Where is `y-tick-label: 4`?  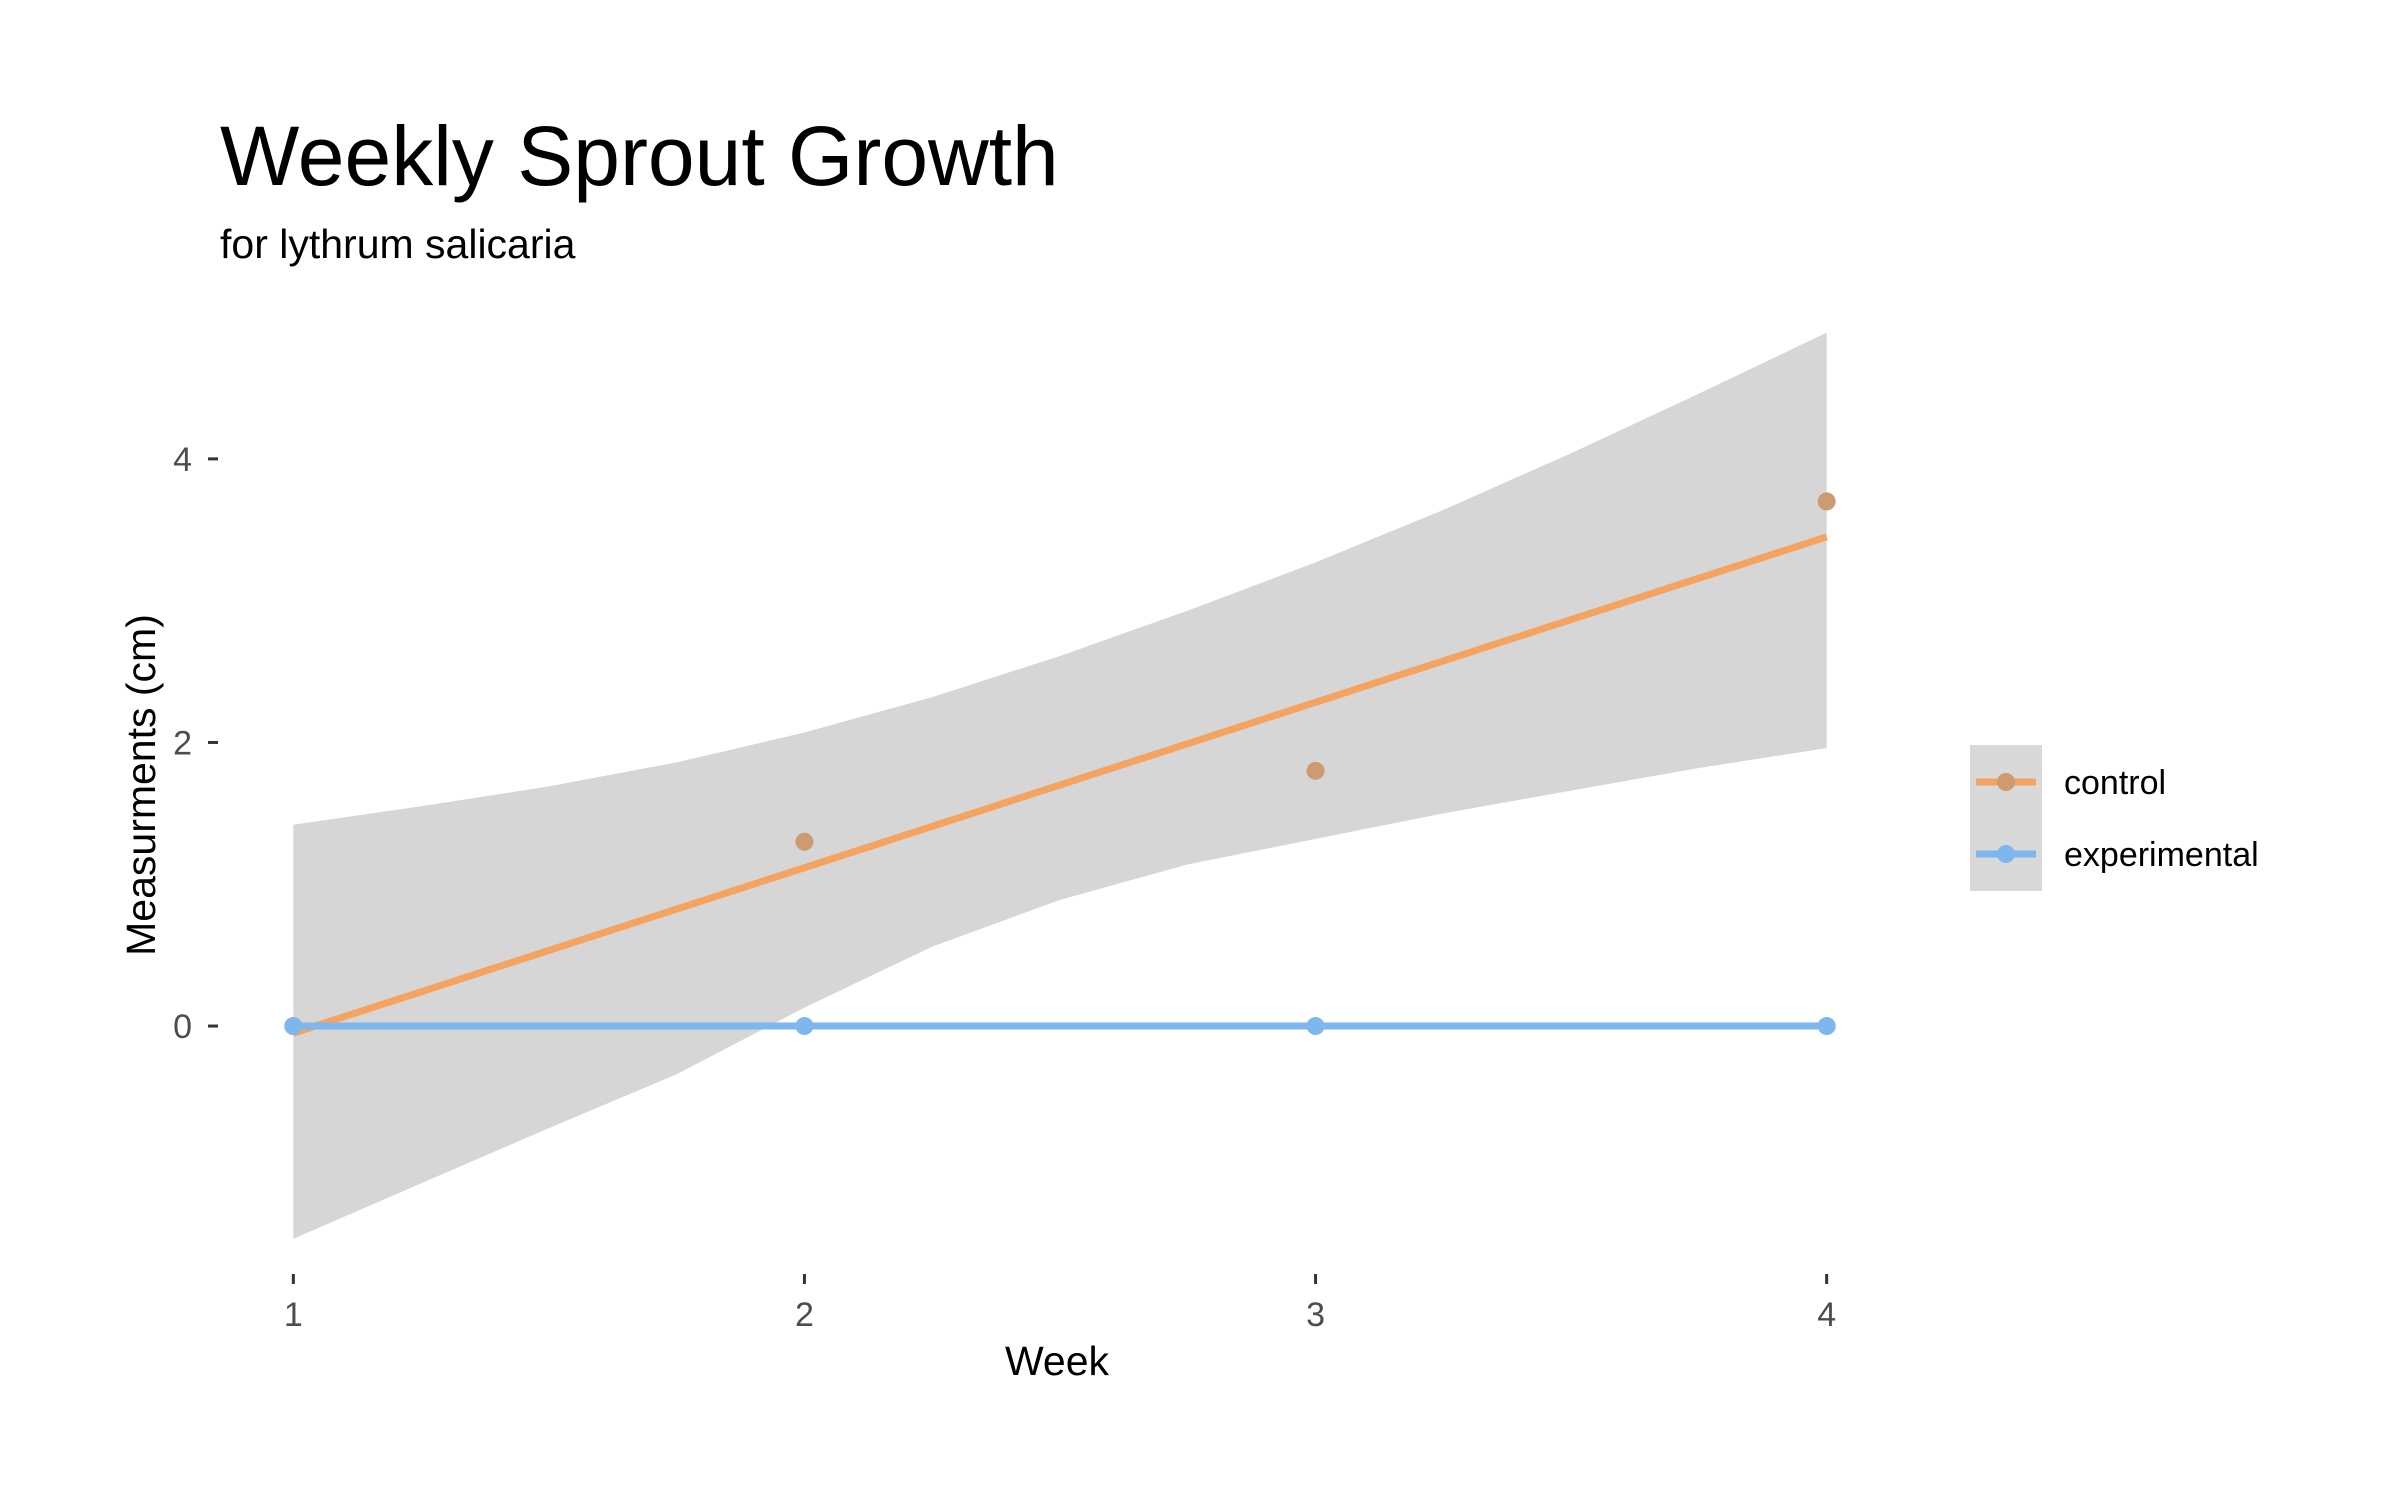 y-tick-label: 4 is located at coordinates (182, 460).